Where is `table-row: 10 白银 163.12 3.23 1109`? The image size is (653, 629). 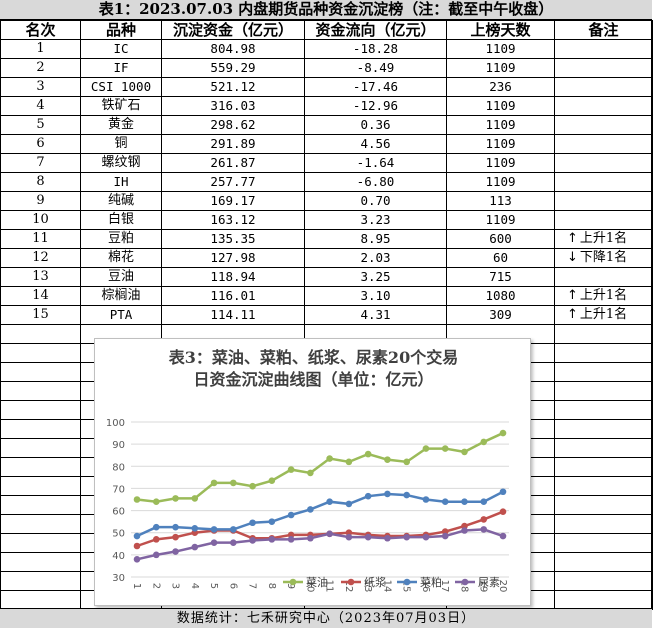 table-row: 10 白银 163.12 3.23 1109 is located at coordinates (326, 220).